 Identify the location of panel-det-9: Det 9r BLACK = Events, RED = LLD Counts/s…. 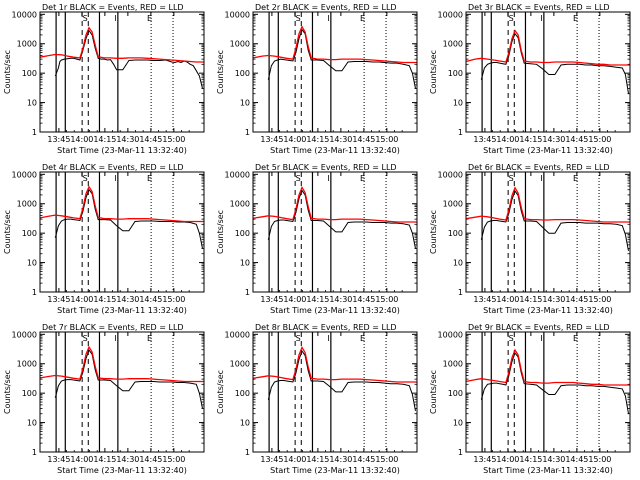
(530, 399).